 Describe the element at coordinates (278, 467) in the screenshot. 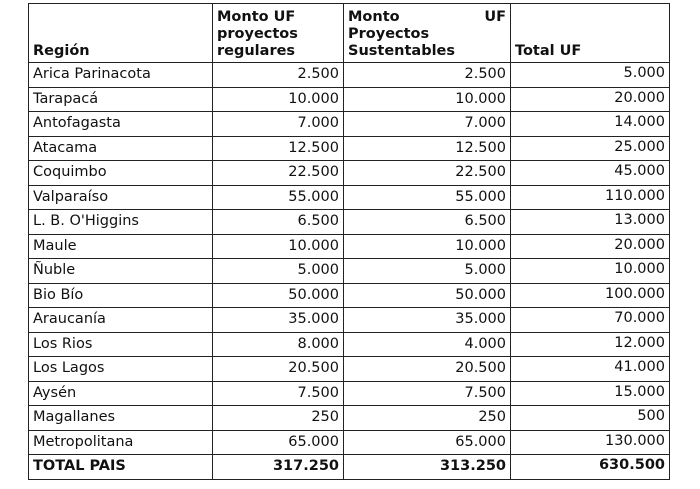

I see `cell-regular: 317.250` at that location.